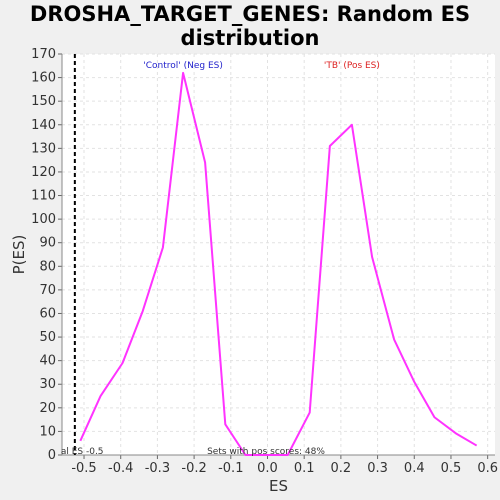 The image size is (500, 500). I want to click on x-tick-label: 0.2, so click(341, 468).